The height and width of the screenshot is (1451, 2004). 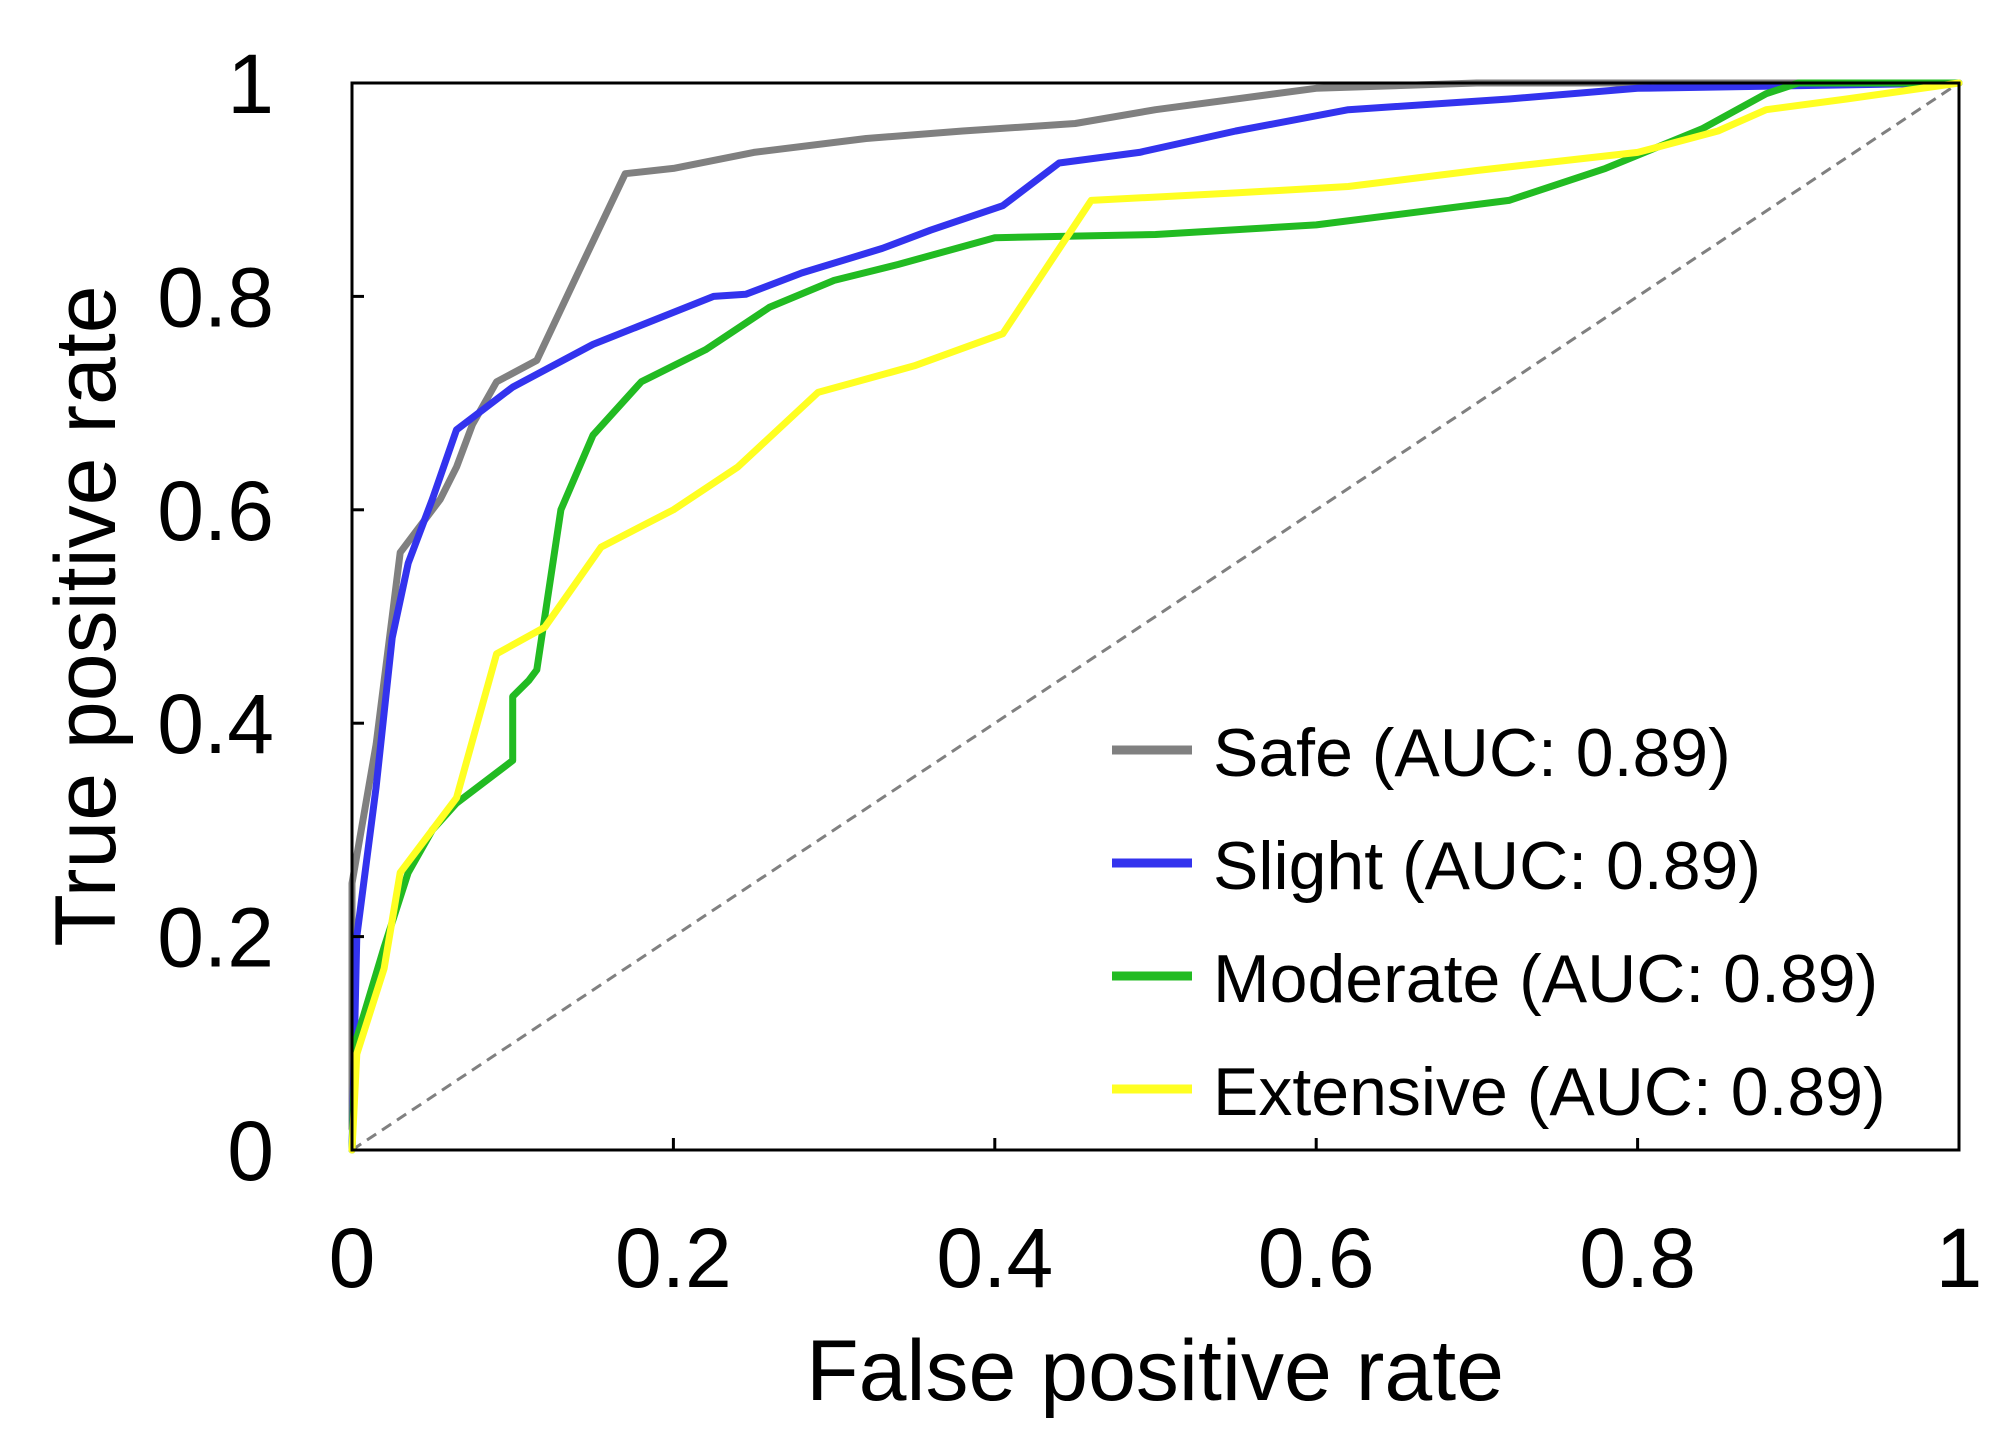 What do you see at coordinates (1316, 1258) in the screenshot?
I see `x-tick-label: 0.6` at bounding box center [1316, 1258].